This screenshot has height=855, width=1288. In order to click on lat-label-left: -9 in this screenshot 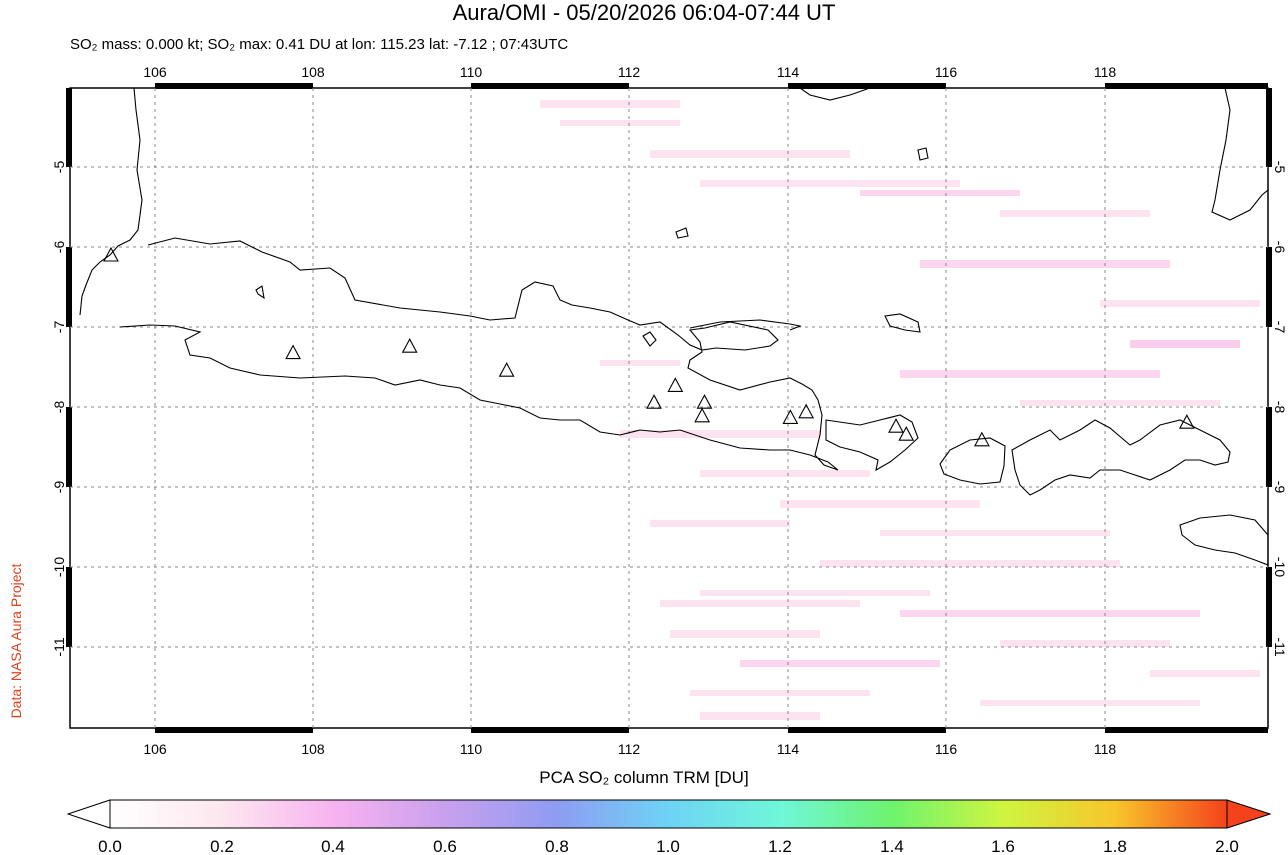, I will do `click(59, 487)`.